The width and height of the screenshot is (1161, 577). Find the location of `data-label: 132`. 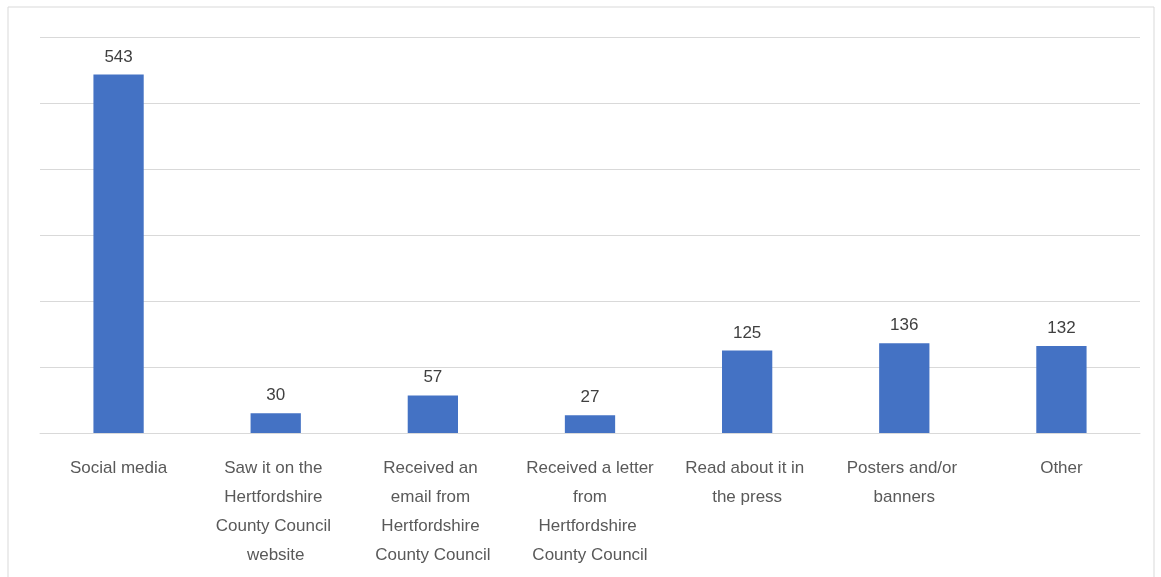

data-label: 132 is located at coordinates (1061, 327).